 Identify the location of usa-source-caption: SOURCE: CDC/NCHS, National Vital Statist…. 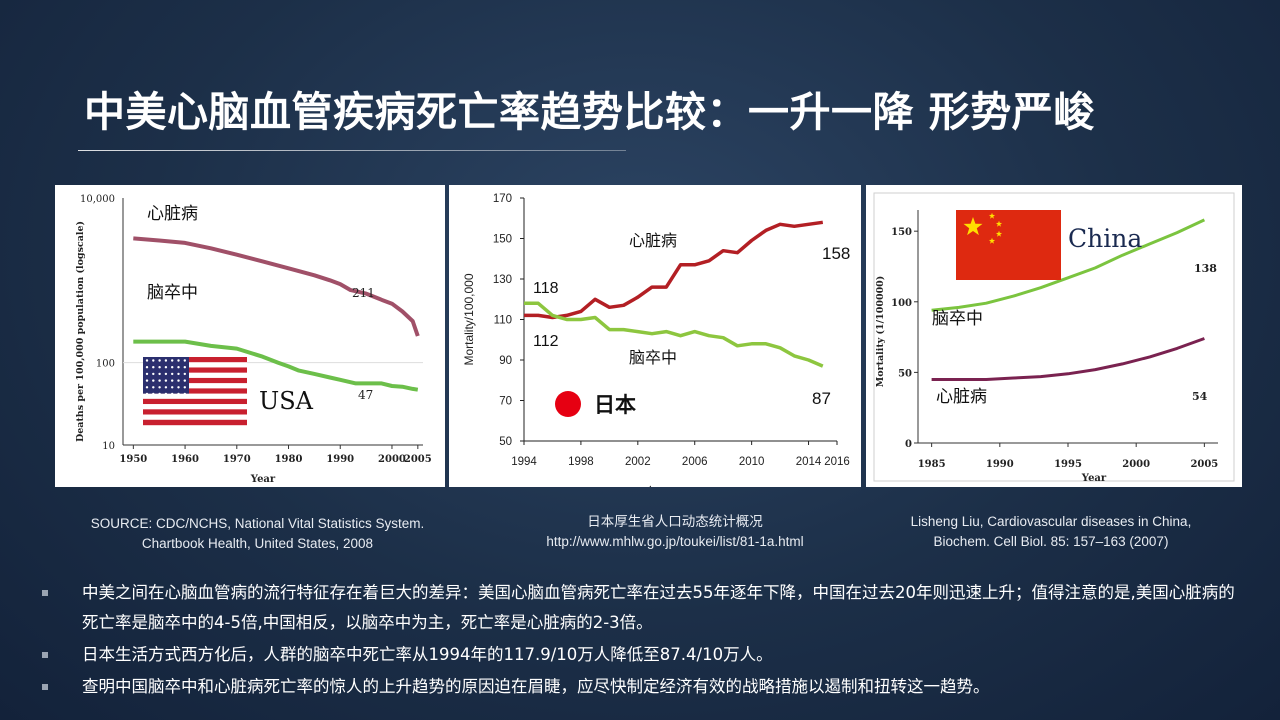
(257, 534).